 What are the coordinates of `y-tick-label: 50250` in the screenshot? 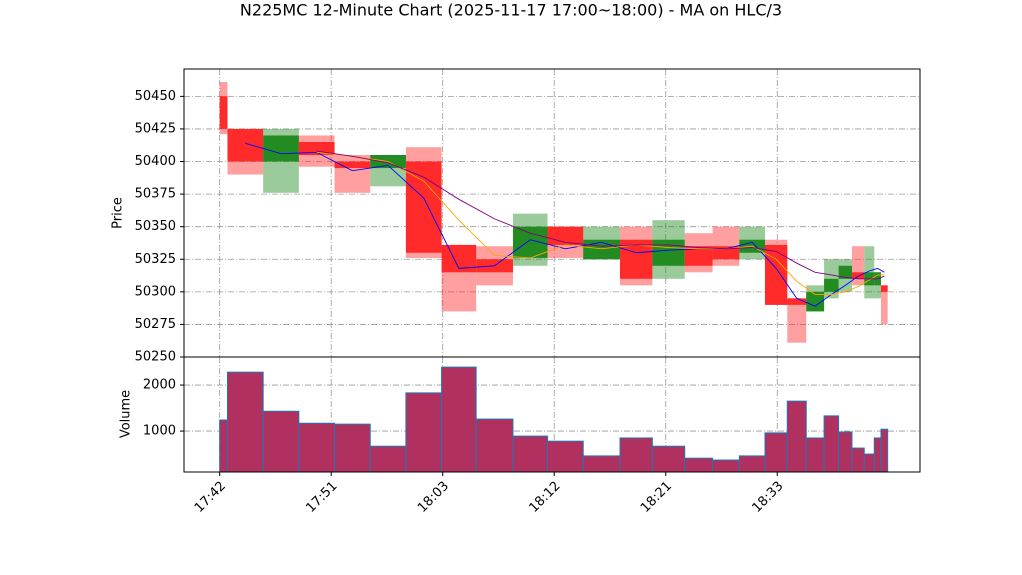 It's located at (155, 357).